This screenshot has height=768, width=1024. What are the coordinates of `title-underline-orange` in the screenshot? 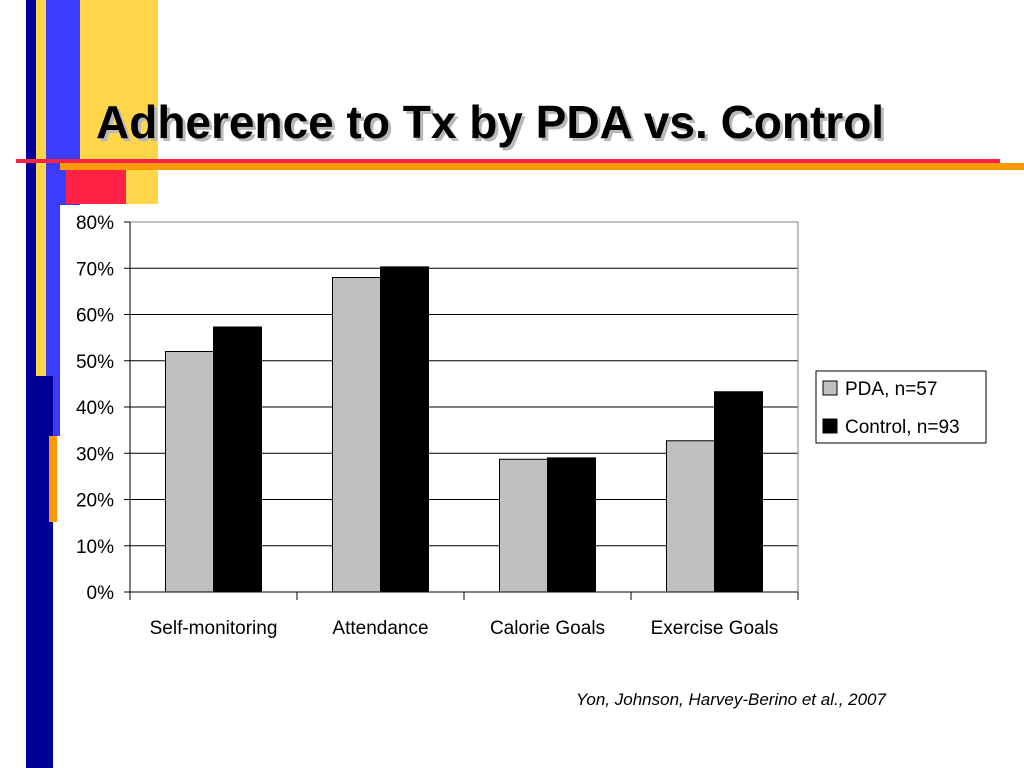 It's located at (542, 166).